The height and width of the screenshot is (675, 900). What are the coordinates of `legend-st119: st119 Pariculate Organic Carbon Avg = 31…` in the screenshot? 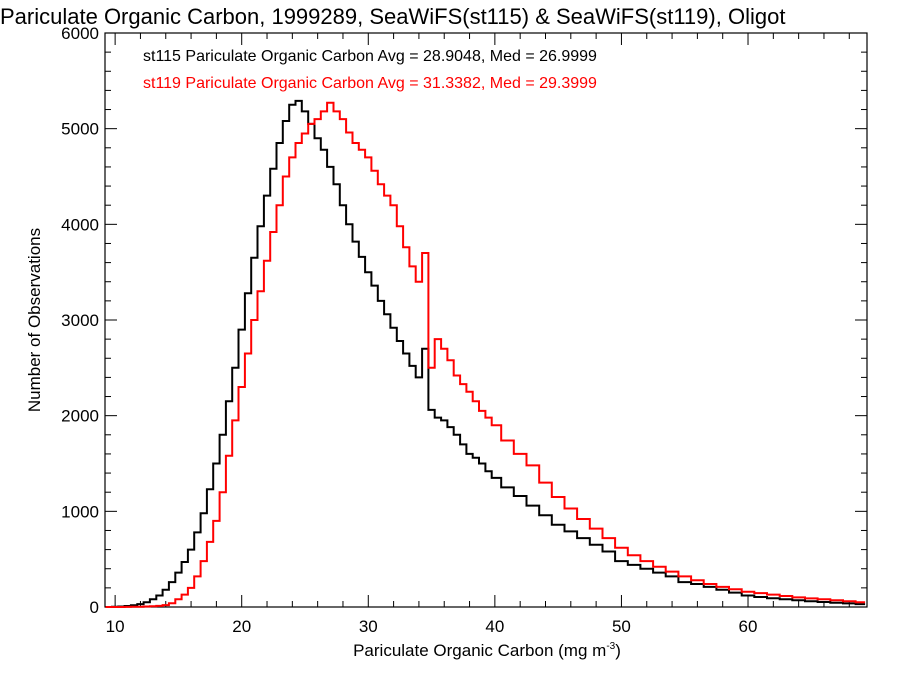 It's located at (370, 83).